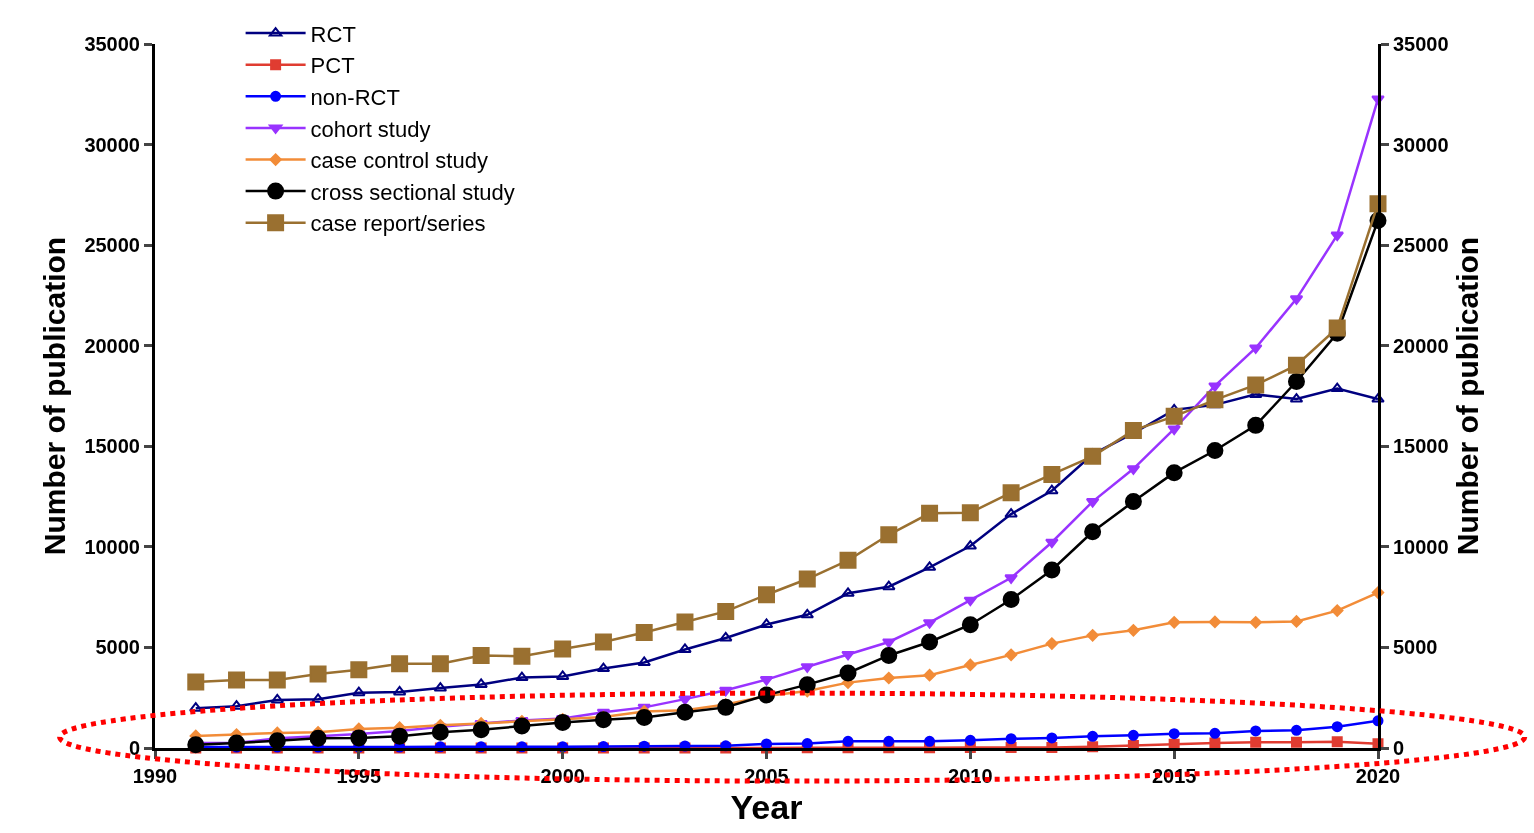 This screenshot has height=833, width=1534. Describe the element at coordinates (1378, 776) in the screenshot. I see `x-tick-label: 2020` at that location.